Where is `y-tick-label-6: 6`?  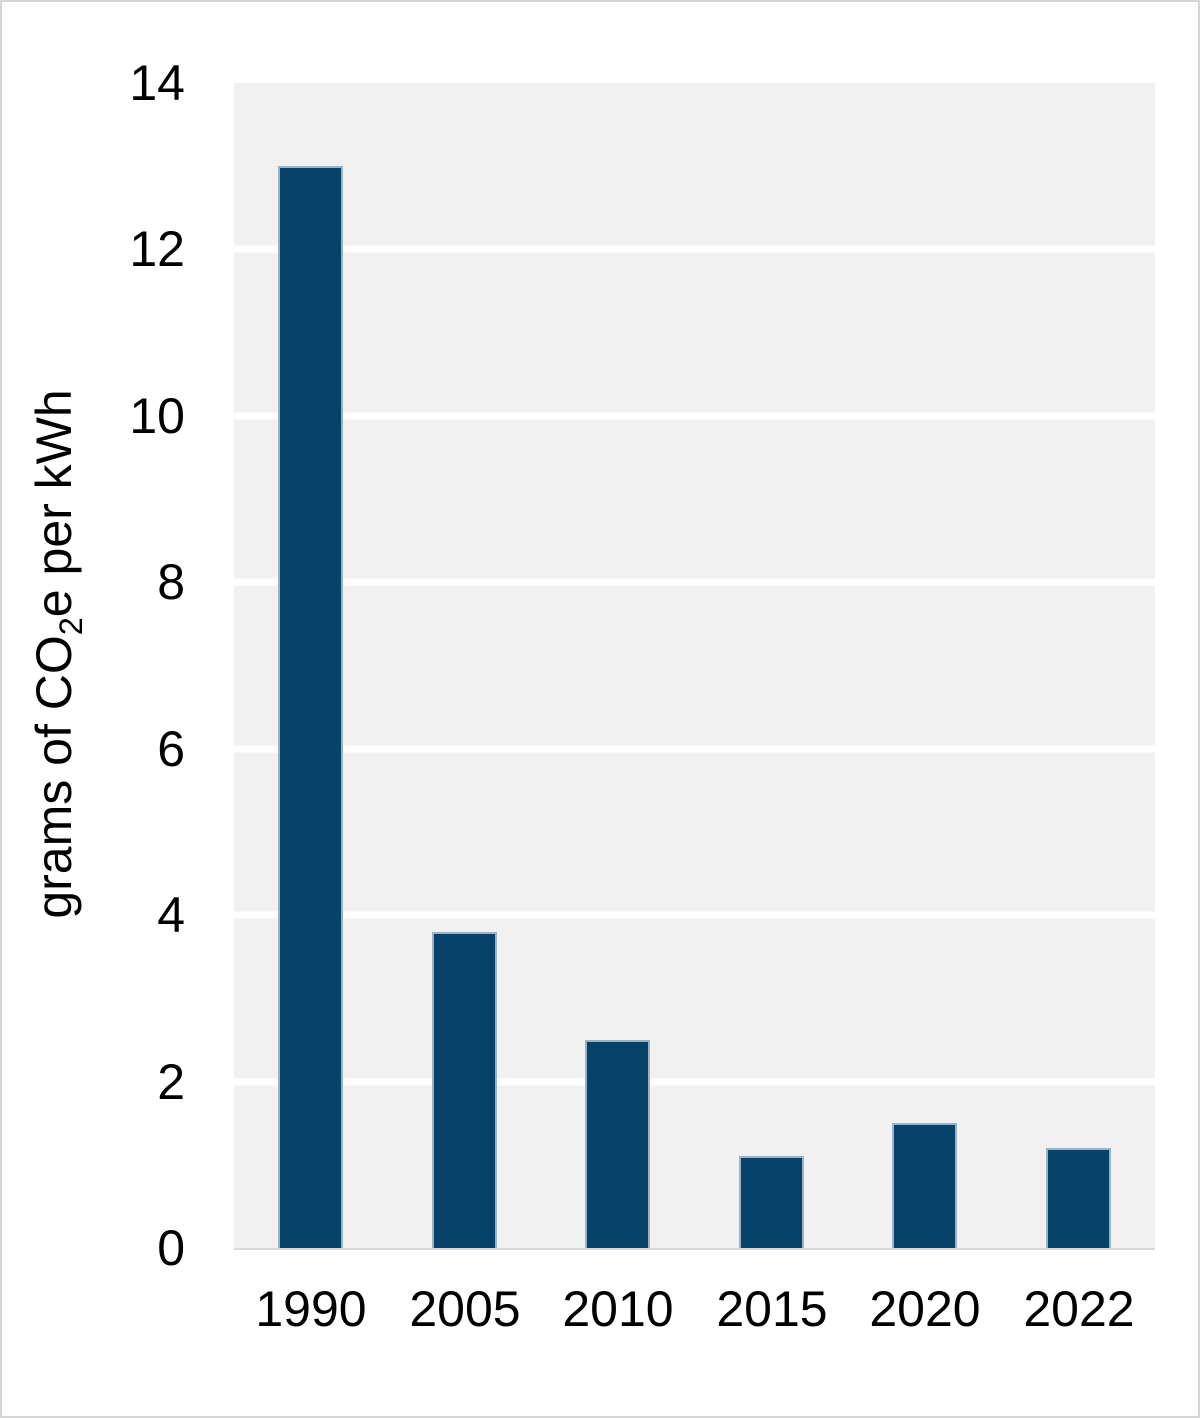
y-tick-label-6: 6 is located at coordinates (171, 749).